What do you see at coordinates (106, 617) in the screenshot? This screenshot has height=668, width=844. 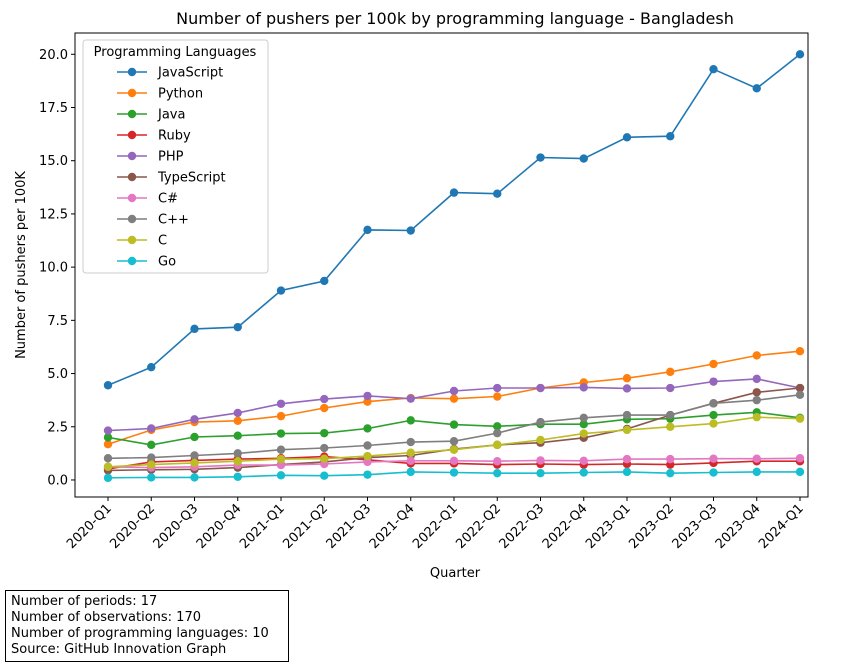 I see `observations-note: Number of observations: 170` at bounding box center [106, 617].